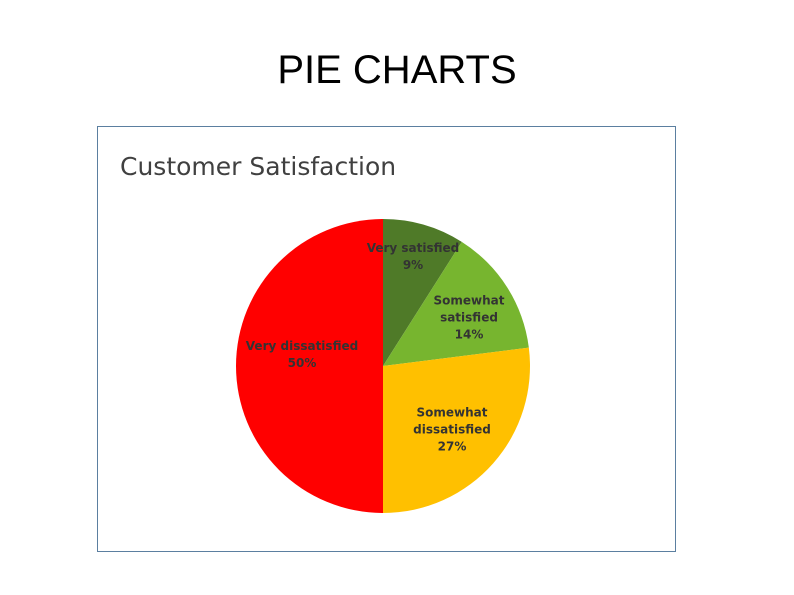 The width and height of the screenshot is (794, 595). I want to click on data-label: Somewhat satisfied 14%, so click(469, 318).